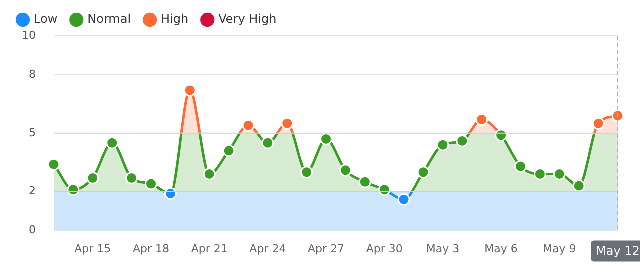  I want to click on x-tick-label: Apr 18, so click(151, 249).